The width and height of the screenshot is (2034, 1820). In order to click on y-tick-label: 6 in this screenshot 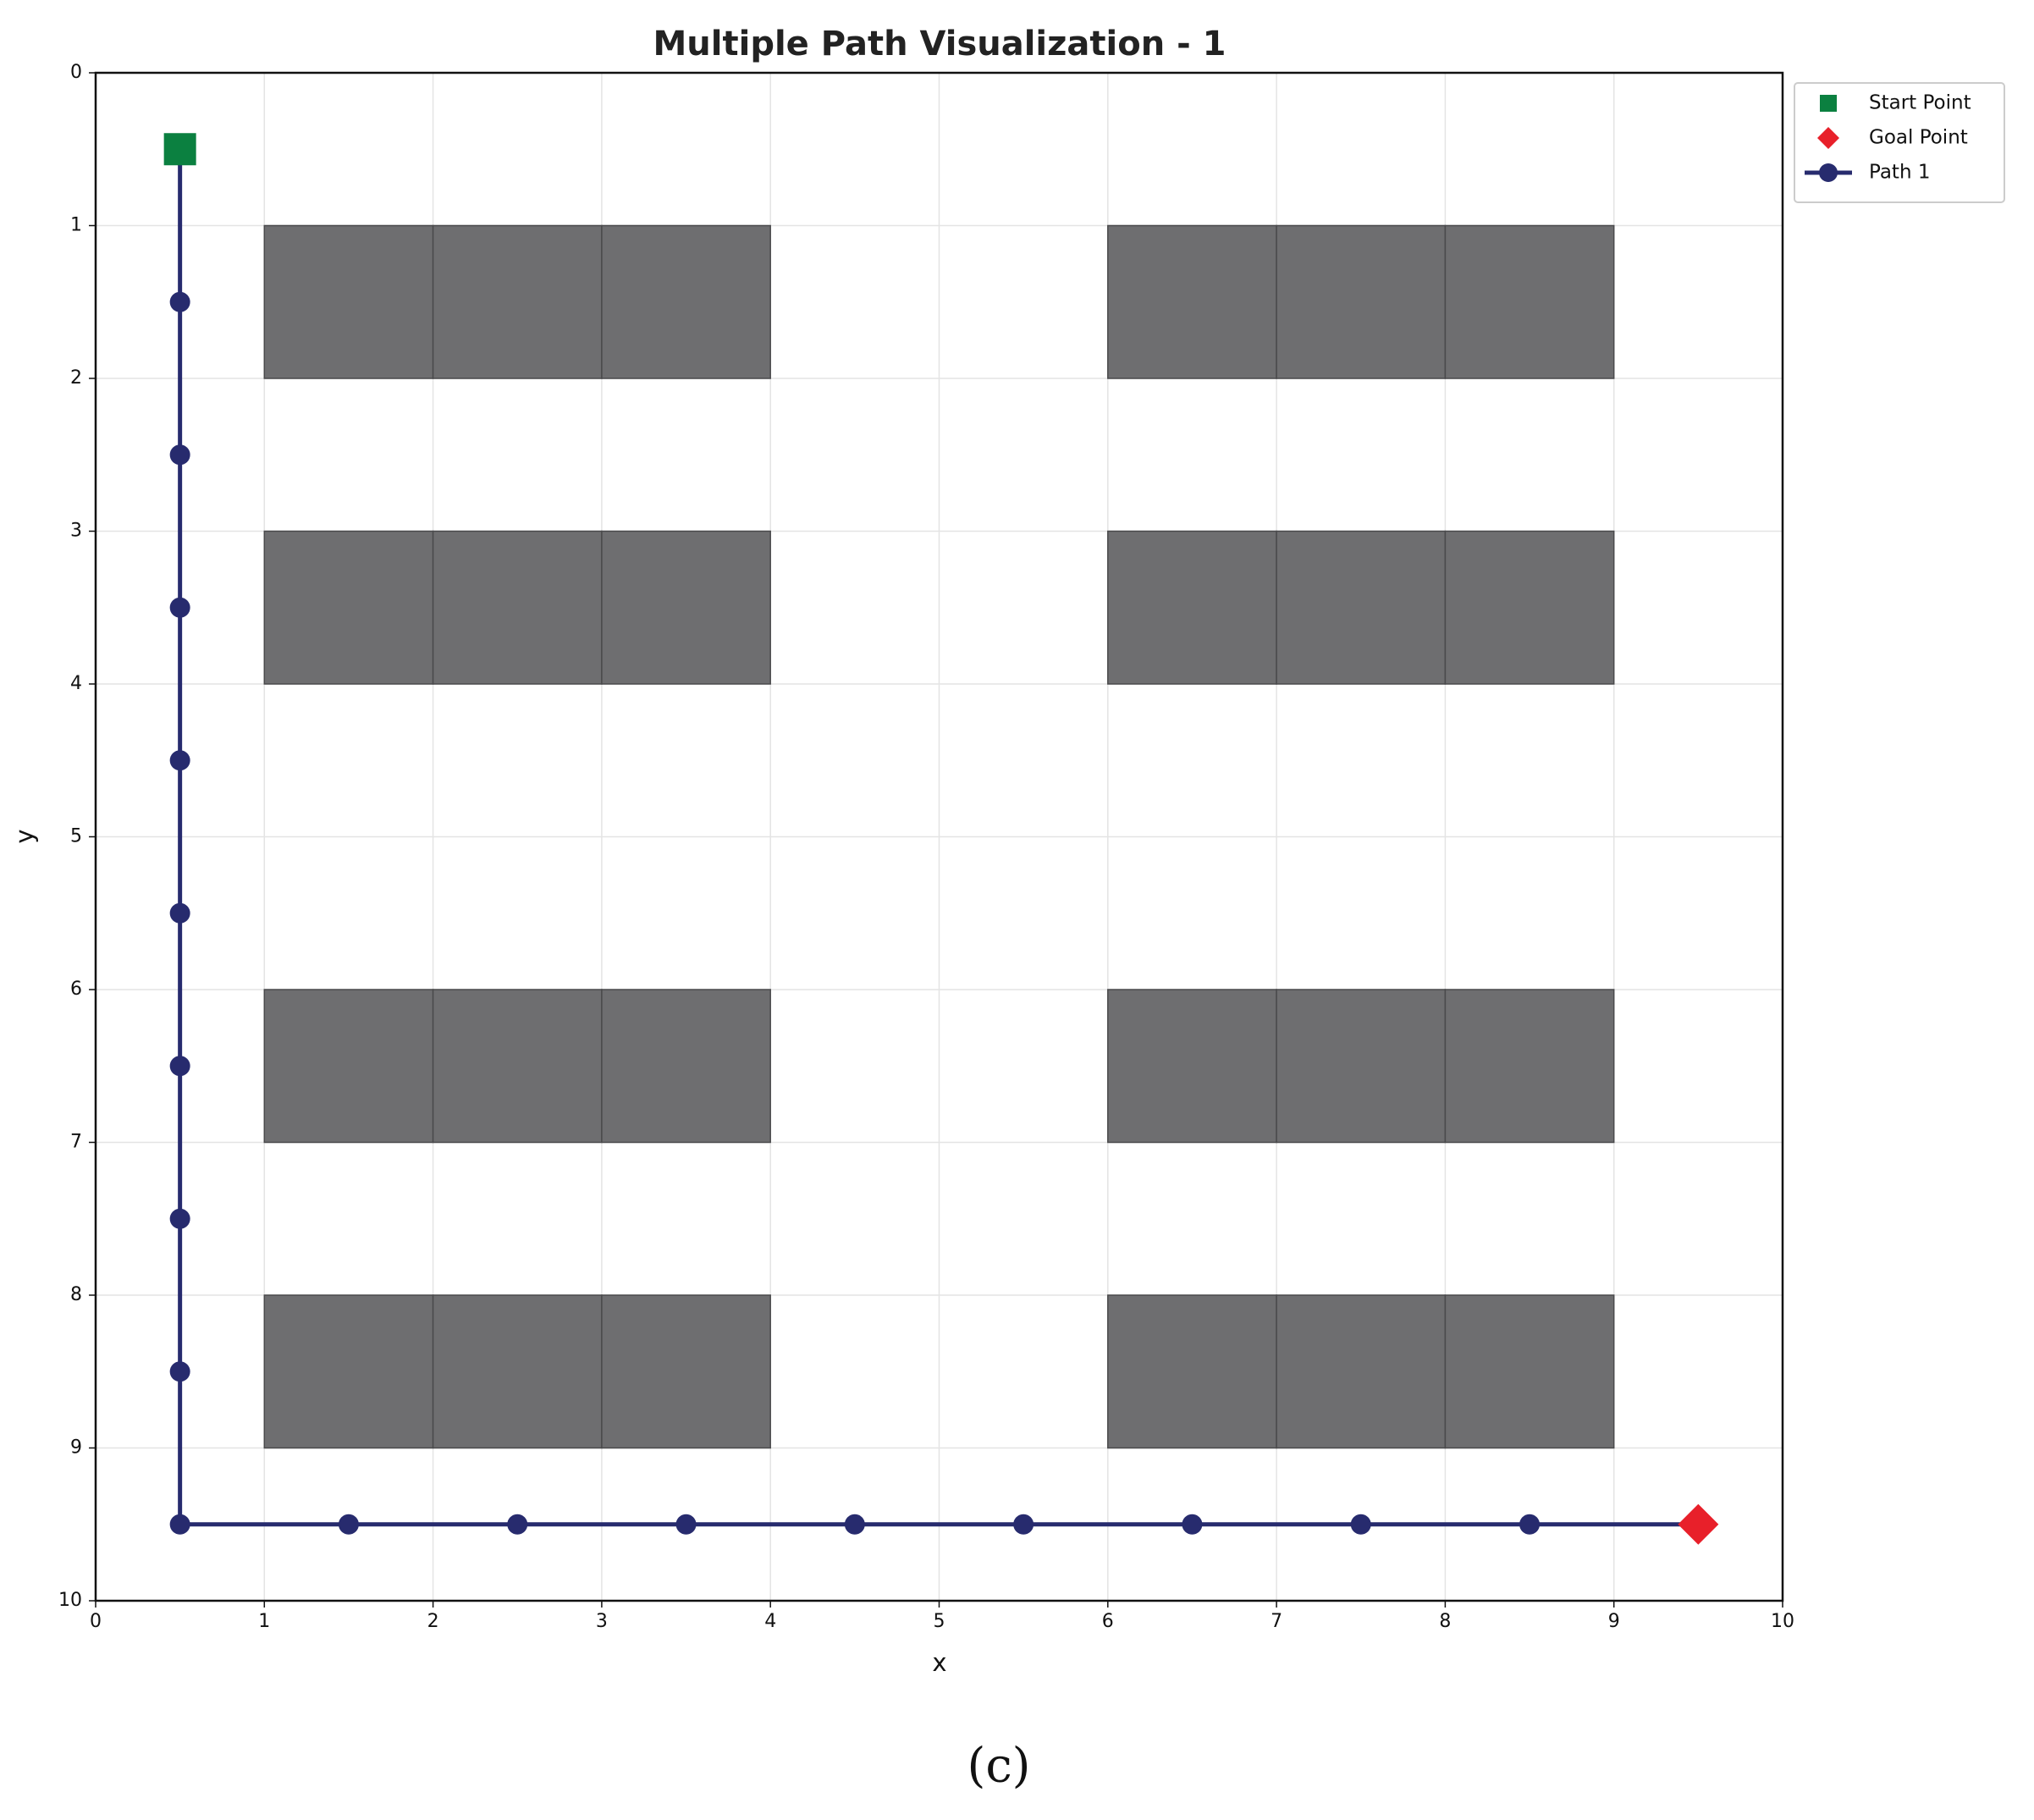, I will do `click(76, 990)`.